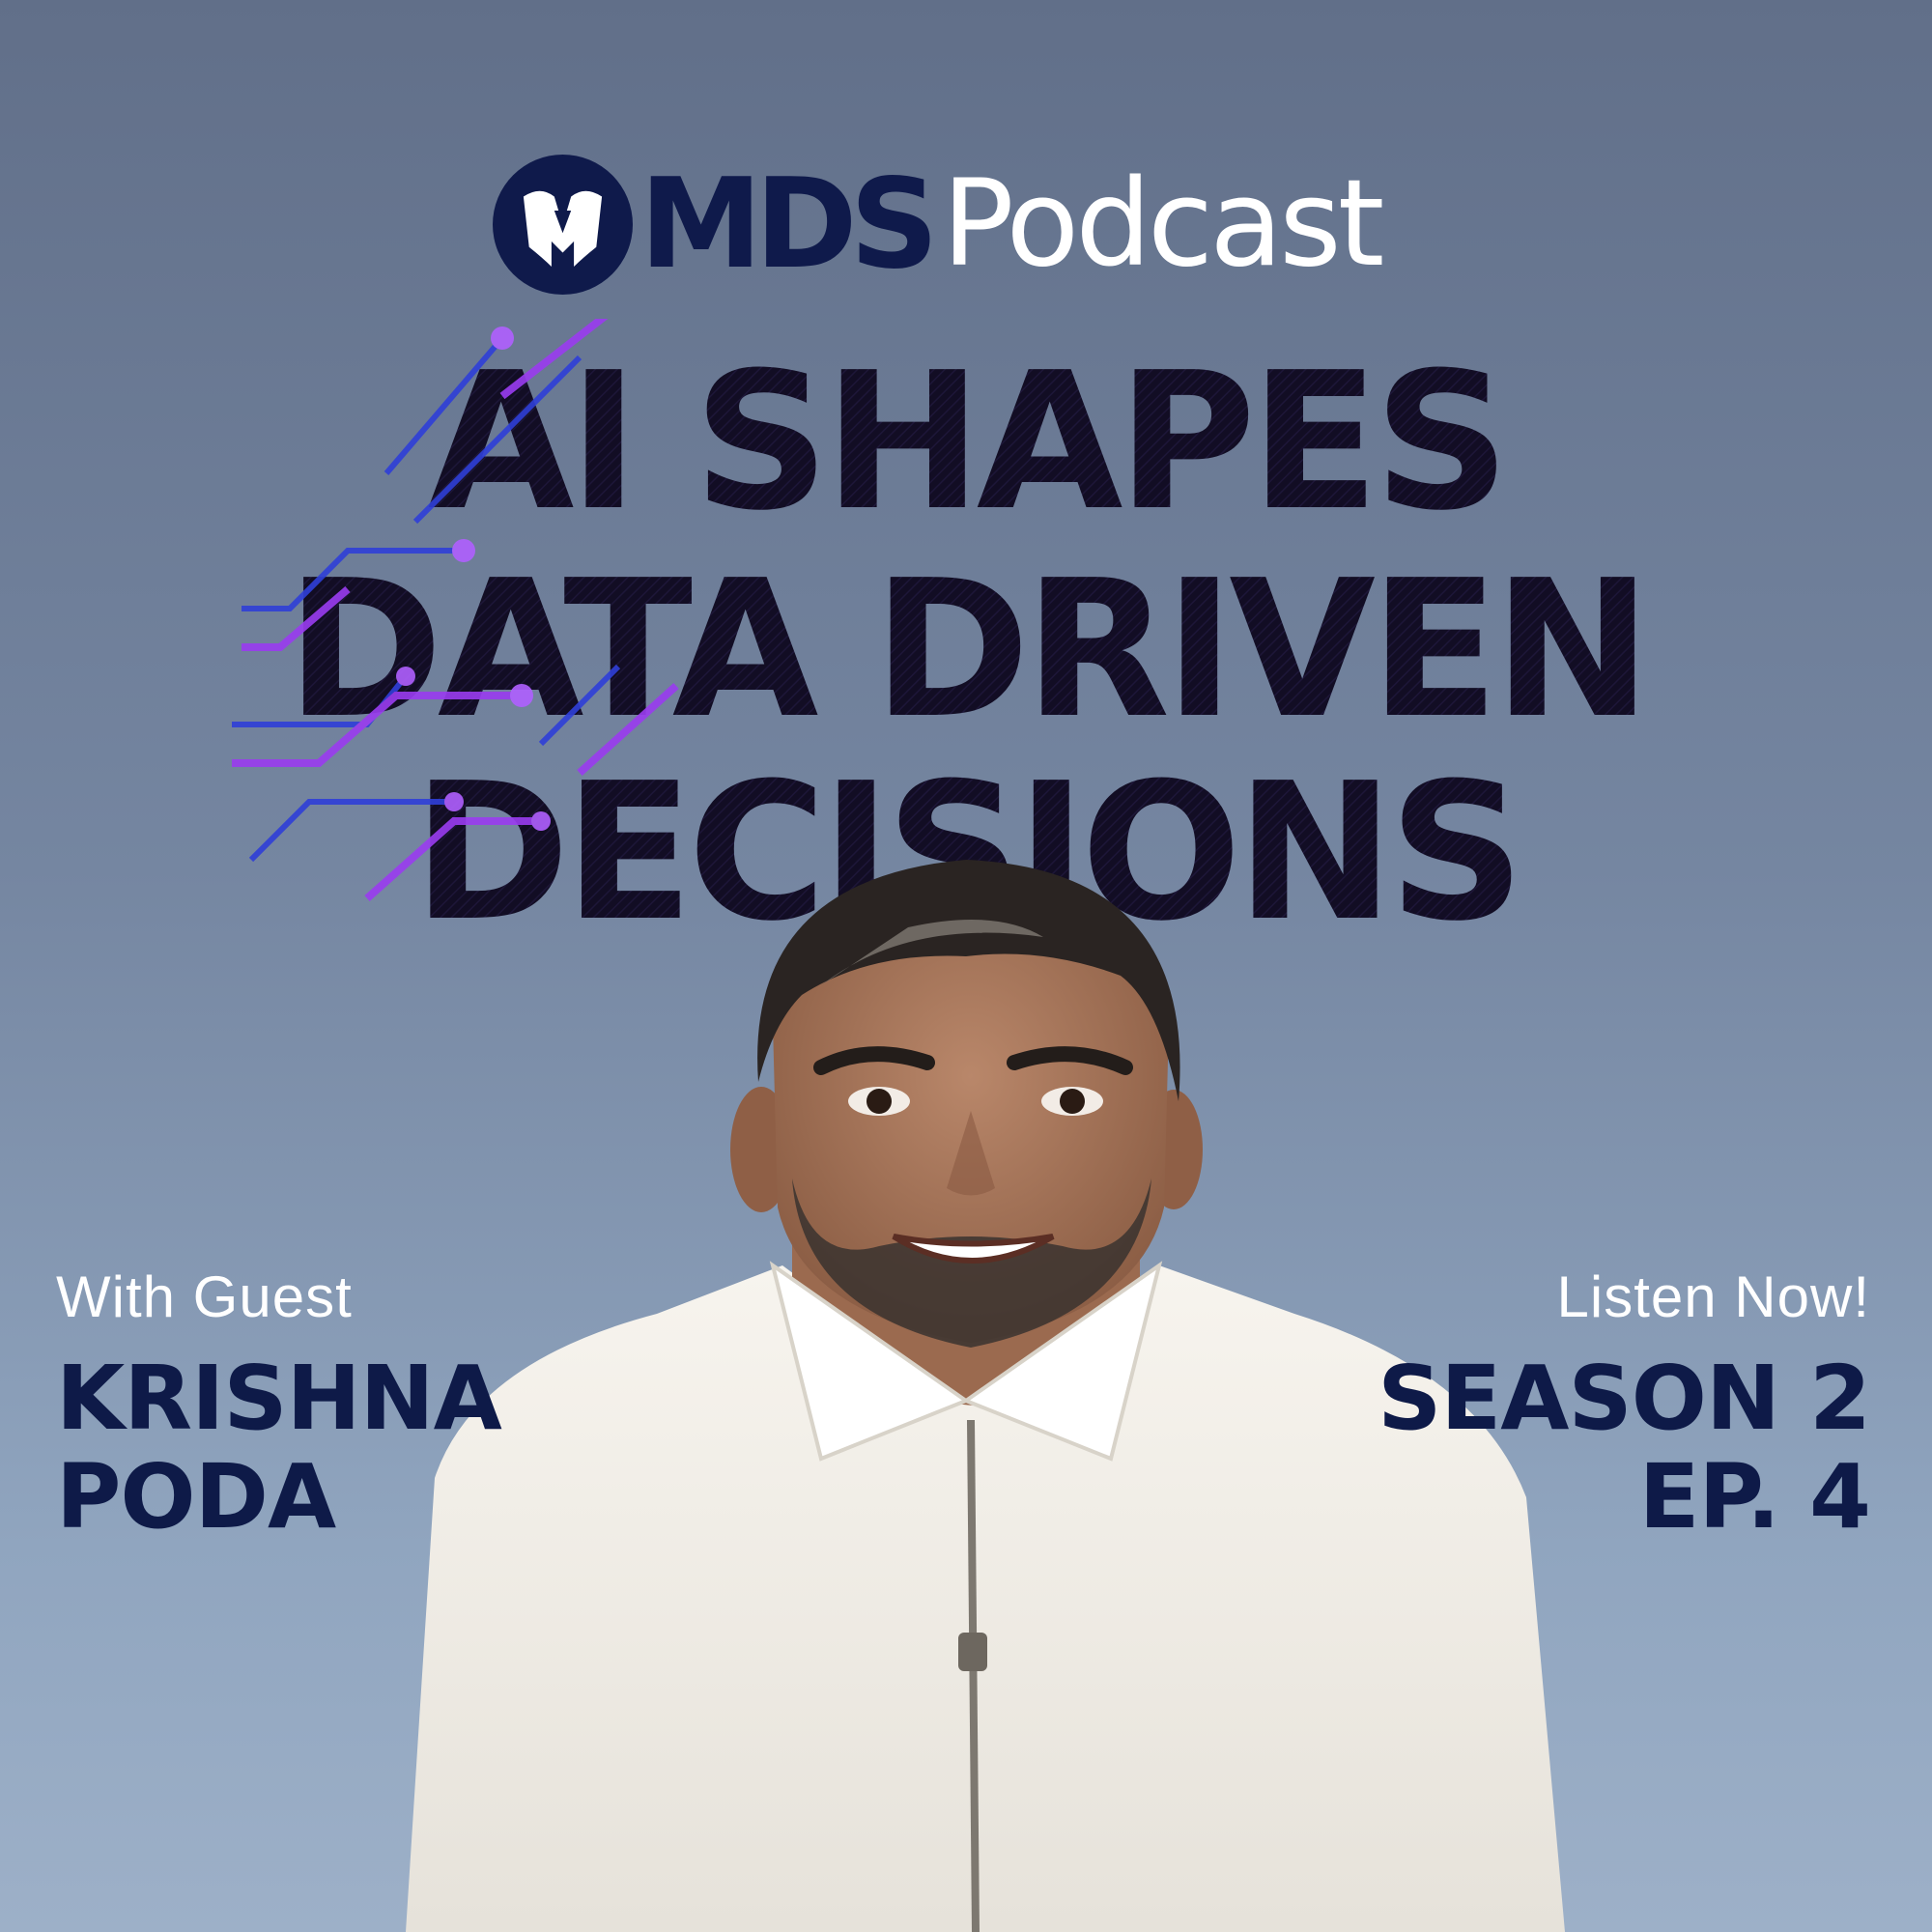 The image size is (1932, 1932). Describe the element at coordinates (563, 225) in the screenshot. I see `mds-helmet-badge-icon` at that location.